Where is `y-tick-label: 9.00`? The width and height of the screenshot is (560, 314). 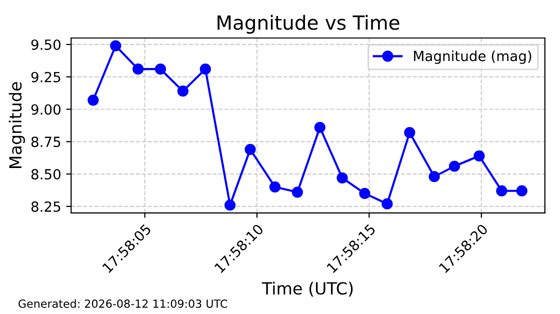
y-tick-label: 9.00 is located at coordinates (45, 109).